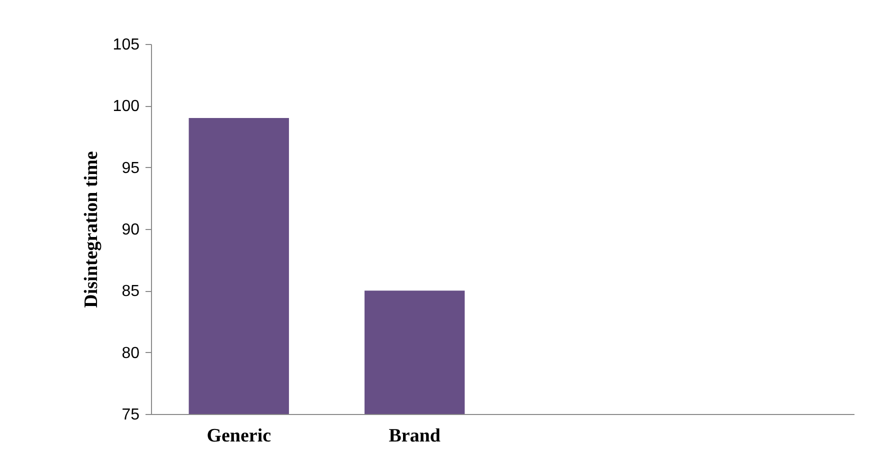 The image size is (869, 475). I want to click on y-tick-label: 95, so click(131, 168).